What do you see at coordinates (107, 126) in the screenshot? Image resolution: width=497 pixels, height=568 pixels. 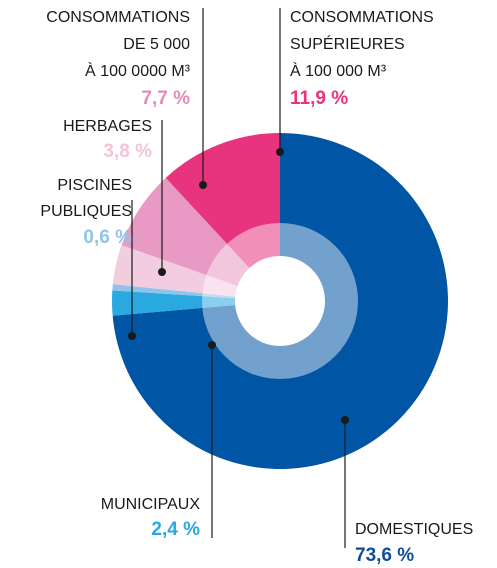 I see `category-label: HERBAGES` at bounding box center [107, 126].